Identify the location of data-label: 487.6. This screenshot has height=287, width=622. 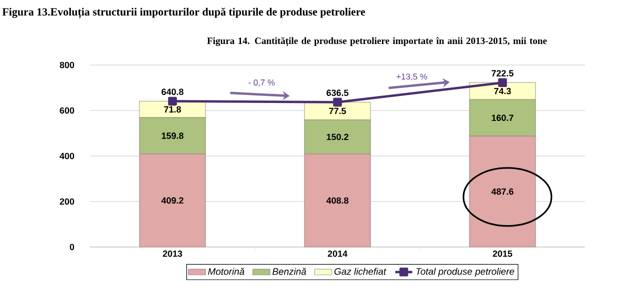
(502, 191).